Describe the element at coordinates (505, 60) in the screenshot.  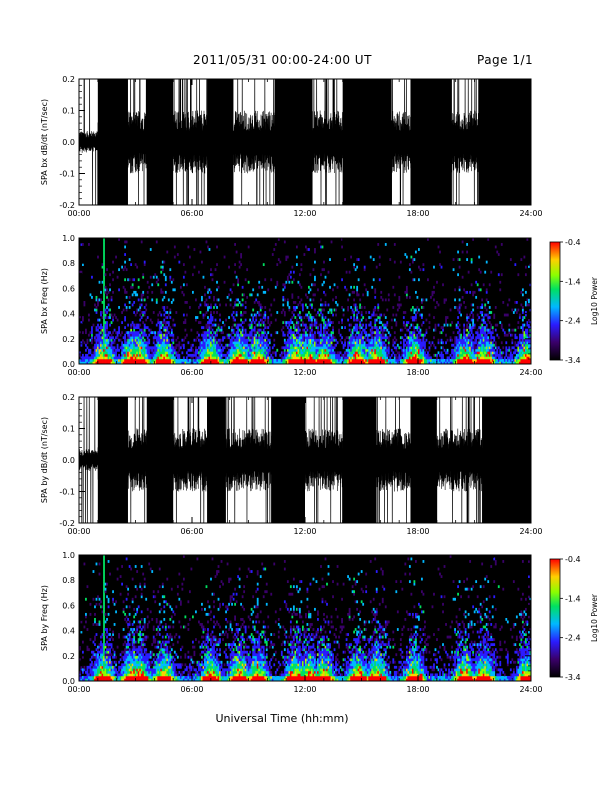
I see `page-number: Page 1/1` at that location.